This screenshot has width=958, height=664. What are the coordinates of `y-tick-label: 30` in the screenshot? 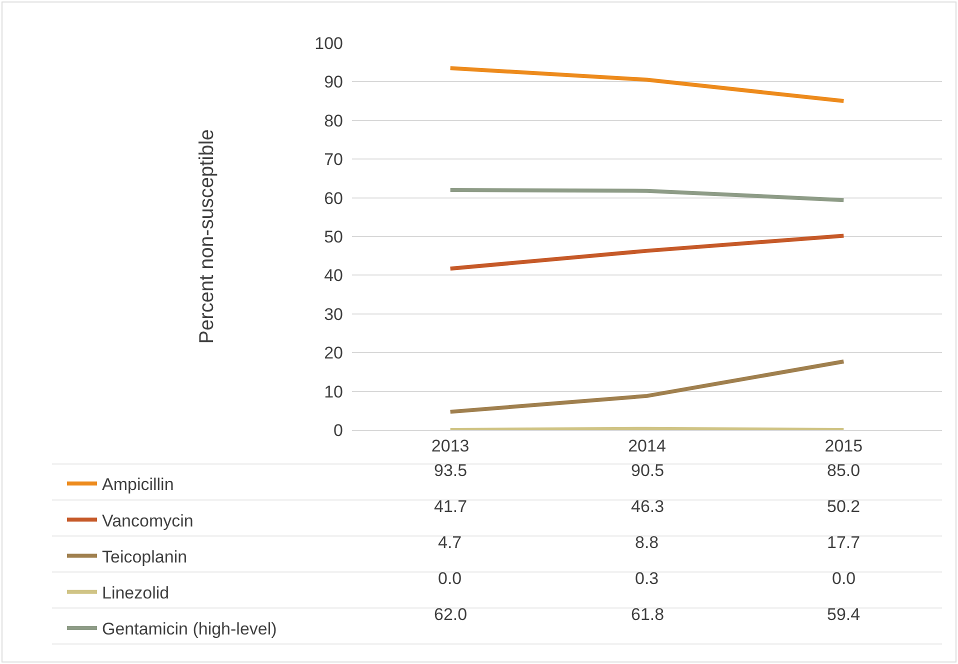 It's located at (333, 314).